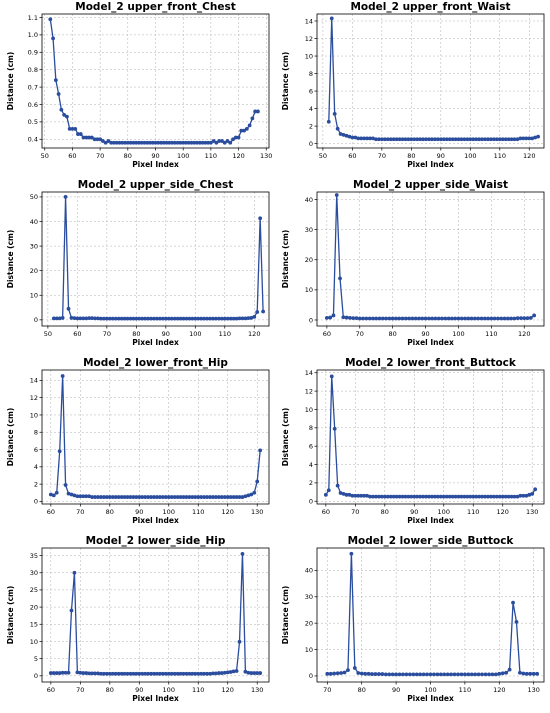 Image resolution: width=550 pixels, height=713 pixels. I want to click on y-tick-label: 8, so click(311, 74).